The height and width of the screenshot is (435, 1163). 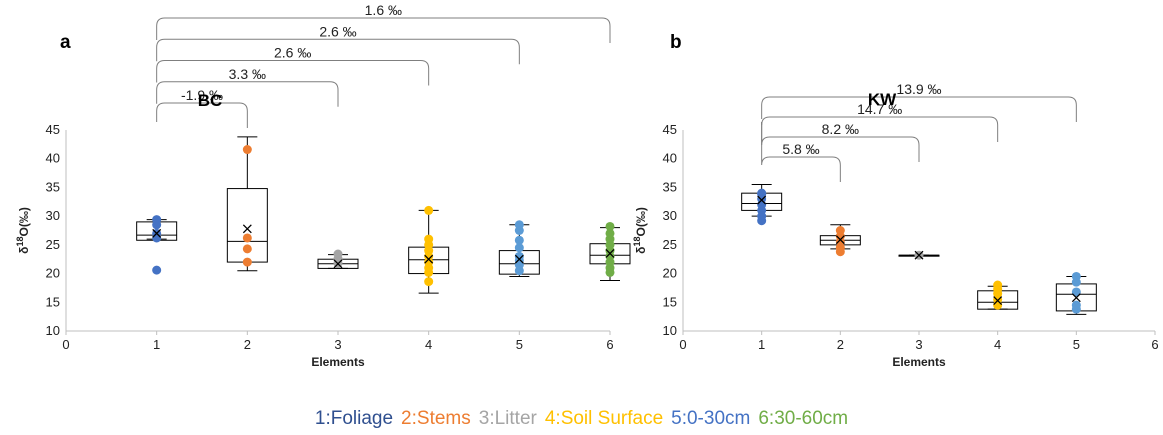 What do you see at coordinates (711, 418) in the screenshot?
I see `legend-entry: 5:0-30cm` at bounding box center [711, 418].